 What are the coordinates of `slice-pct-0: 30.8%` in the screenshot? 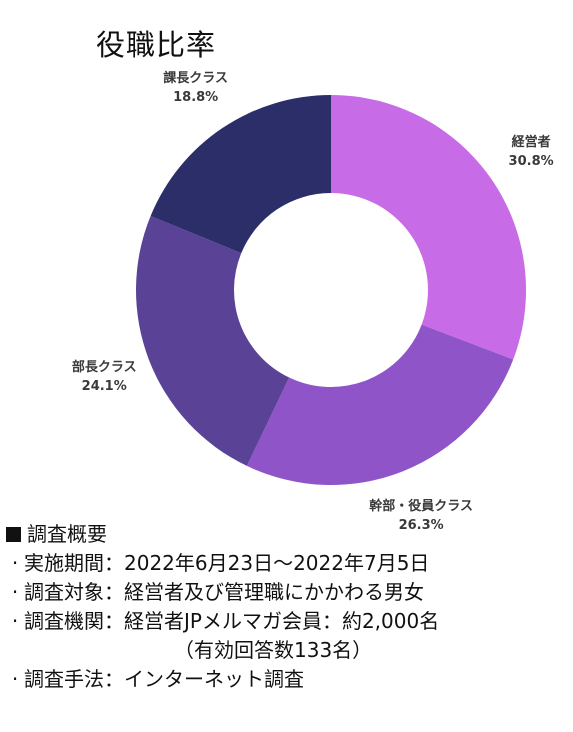 It's located at (531, 162).